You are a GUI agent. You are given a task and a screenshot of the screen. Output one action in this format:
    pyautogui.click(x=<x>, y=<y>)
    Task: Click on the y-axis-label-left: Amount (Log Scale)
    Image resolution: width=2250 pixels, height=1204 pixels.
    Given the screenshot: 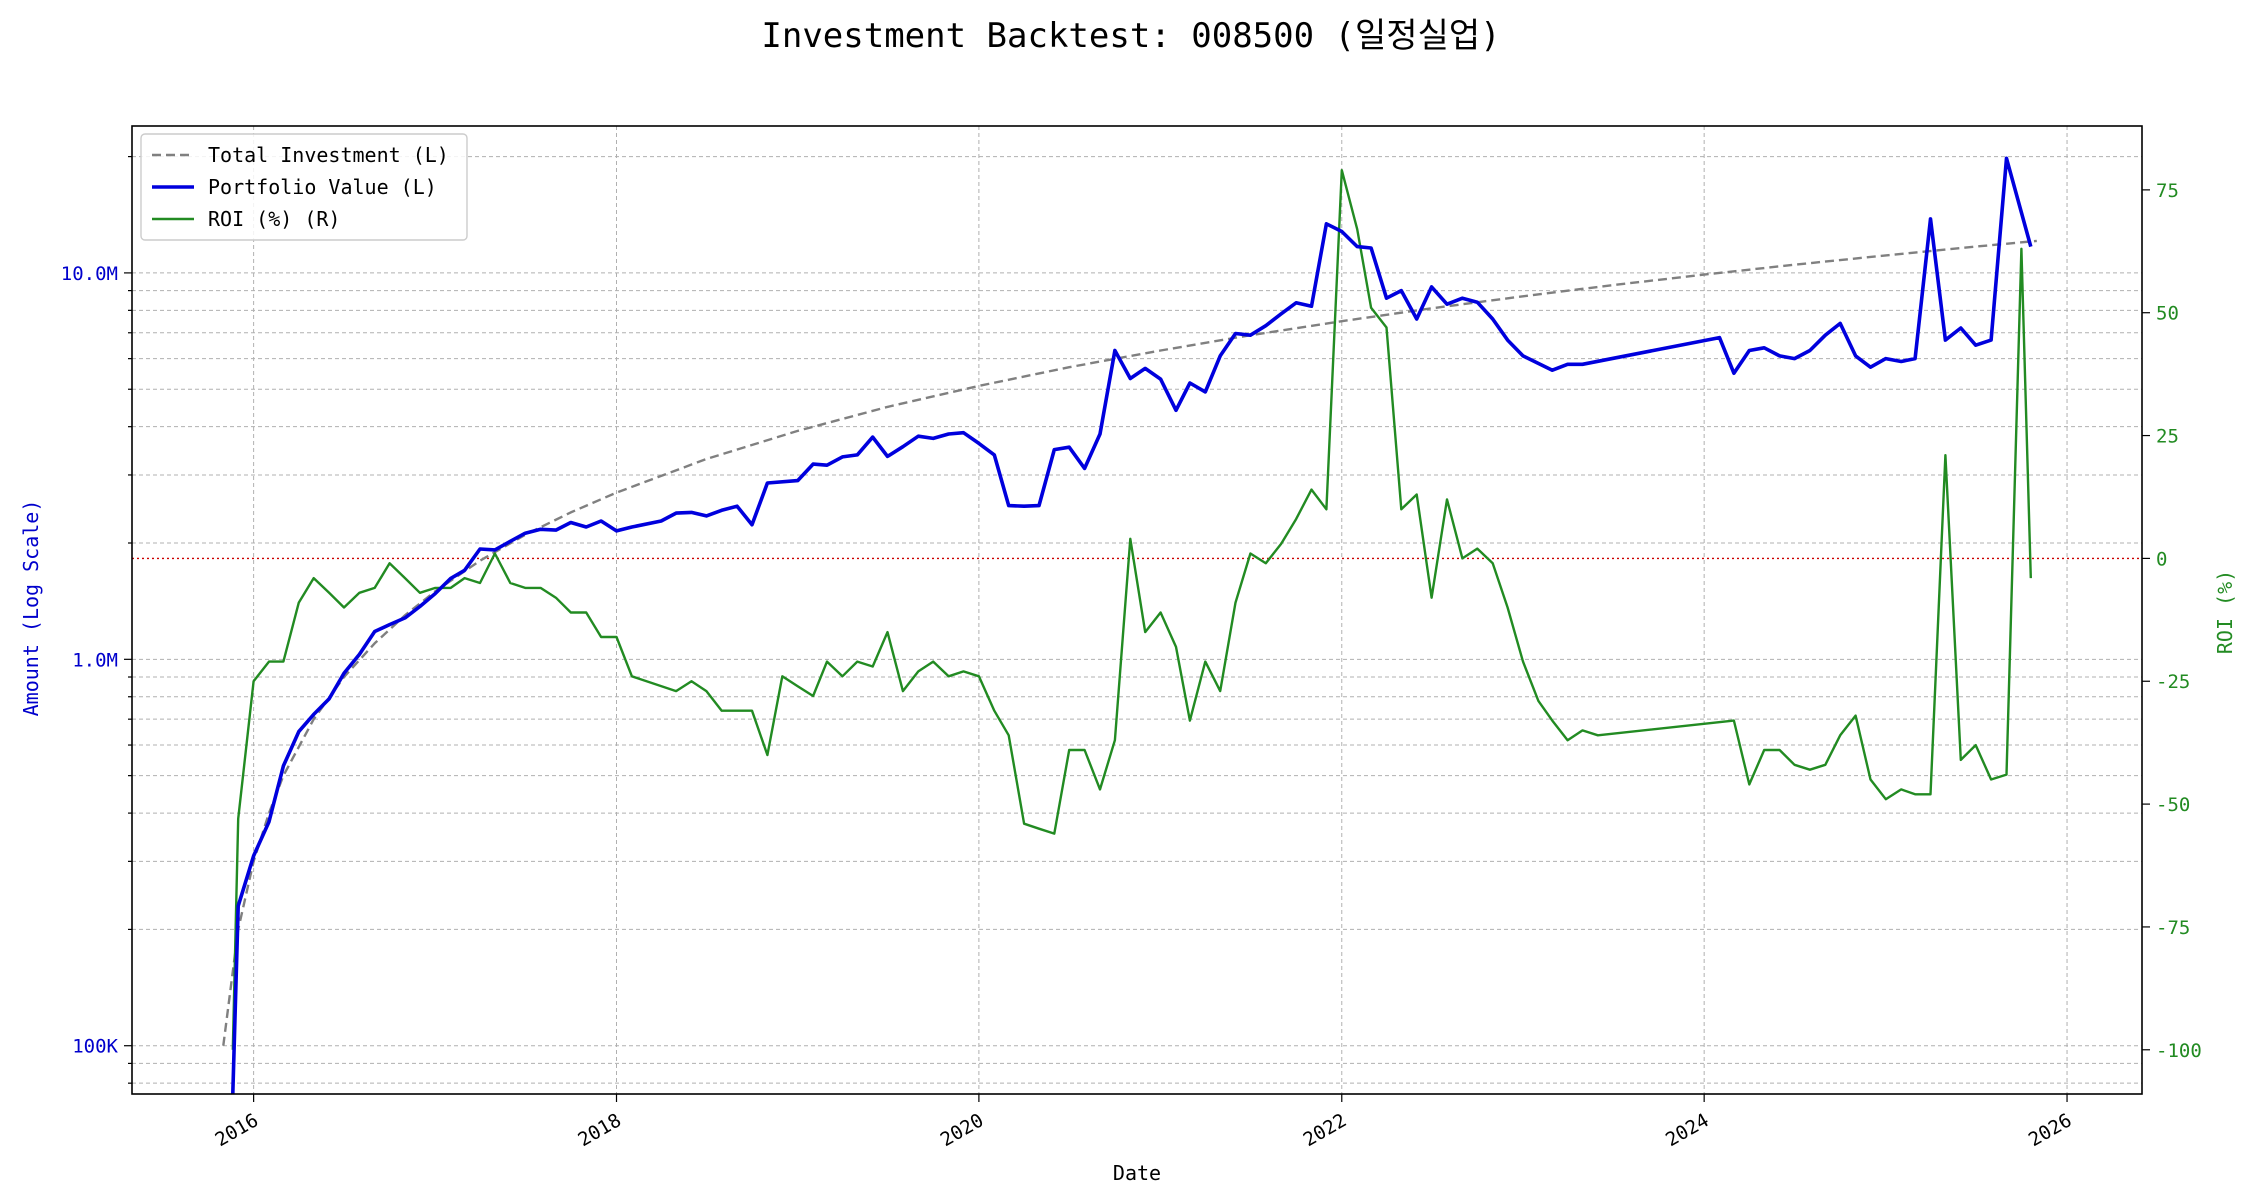 What is the action you would take?
    pyautogui.click(x=31, y=608)
    